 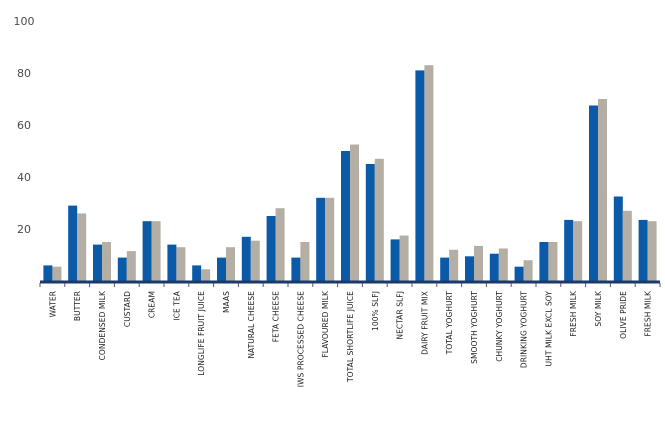 What do you see at coordinates (52, 304) in the screenshot?
I see `x-tick-label: WATER` at bounding box center [52, 304].